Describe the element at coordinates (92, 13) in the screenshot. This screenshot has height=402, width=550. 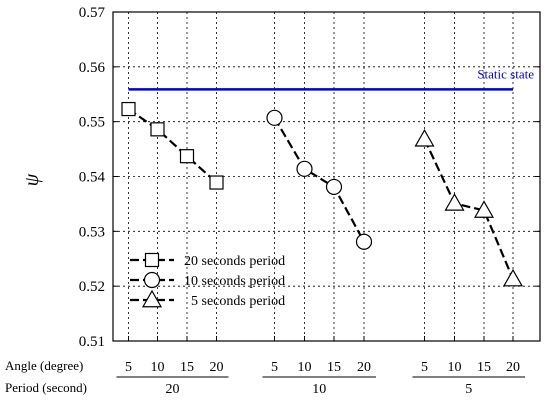
I see `y-tick-label: 0.57` at that location.